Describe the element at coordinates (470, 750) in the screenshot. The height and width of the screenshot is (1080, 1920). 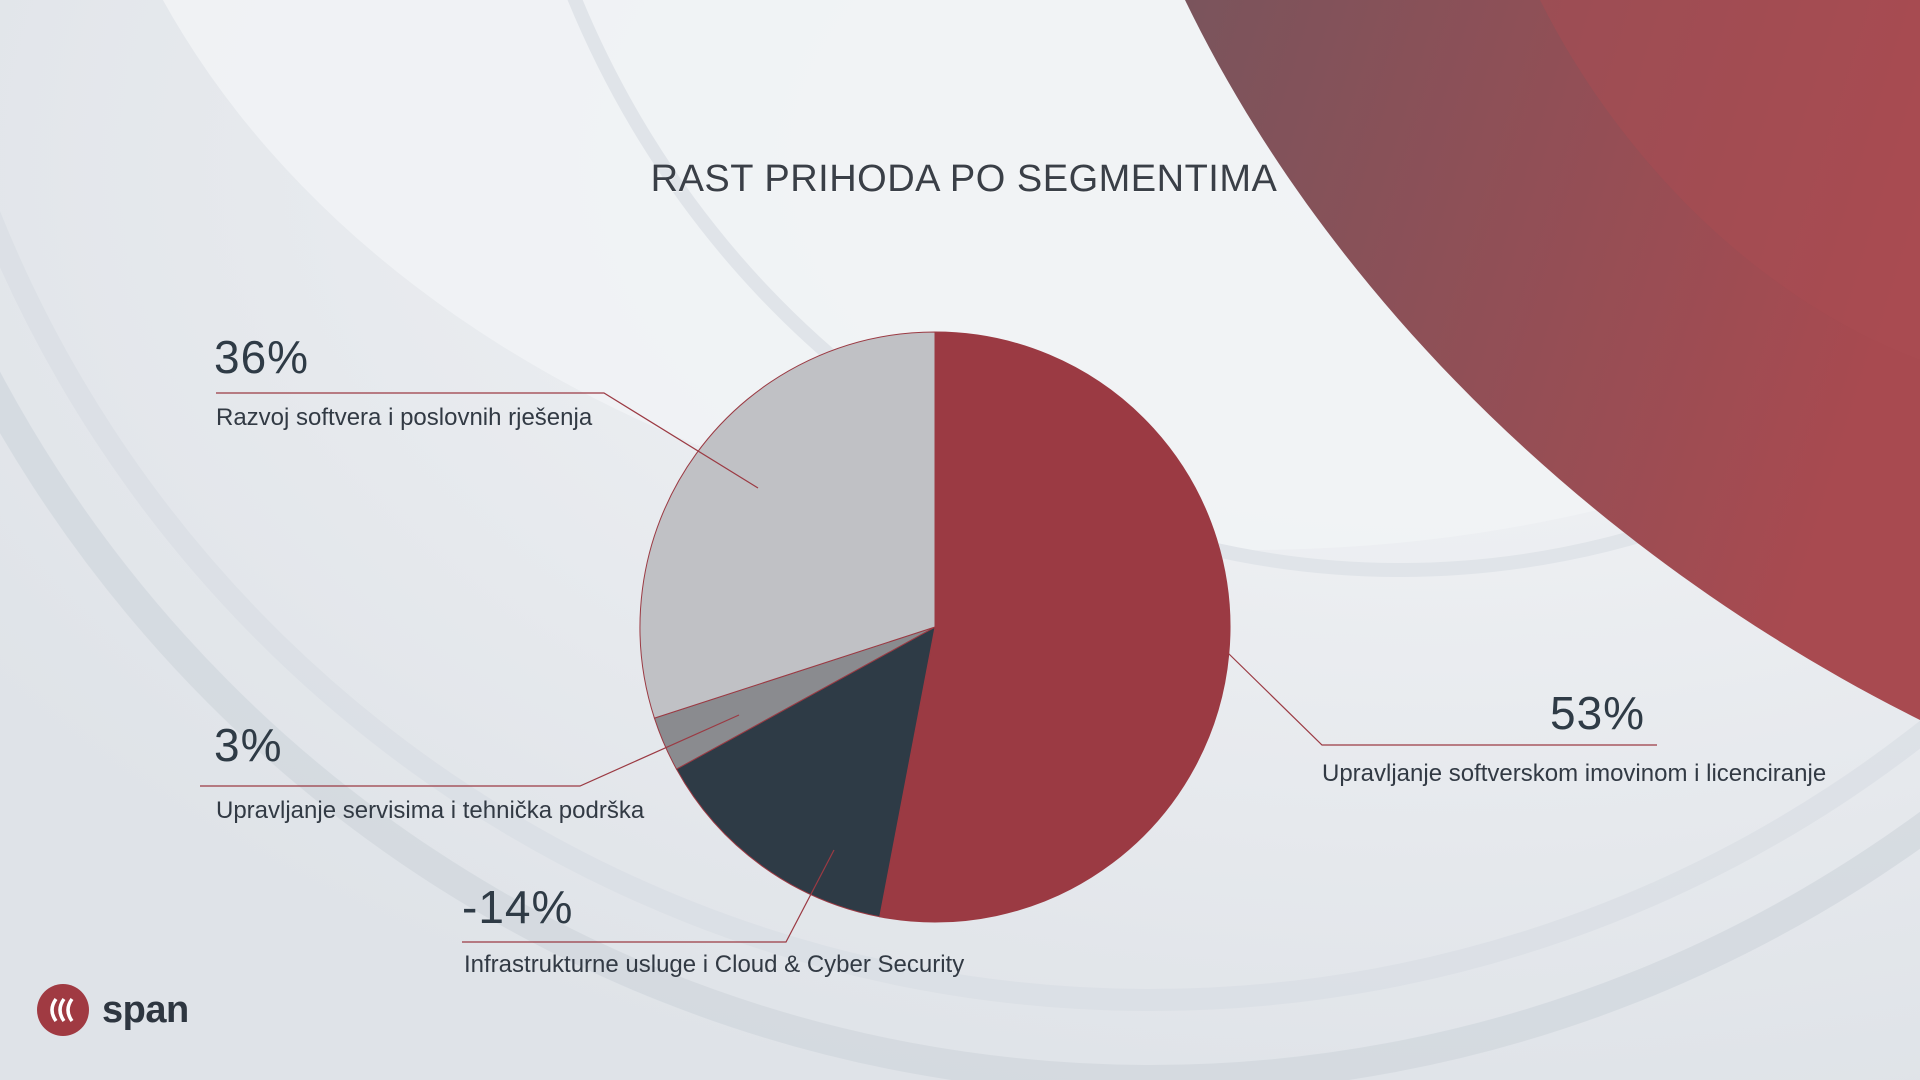
I see `leader-line-servisi` at that location.